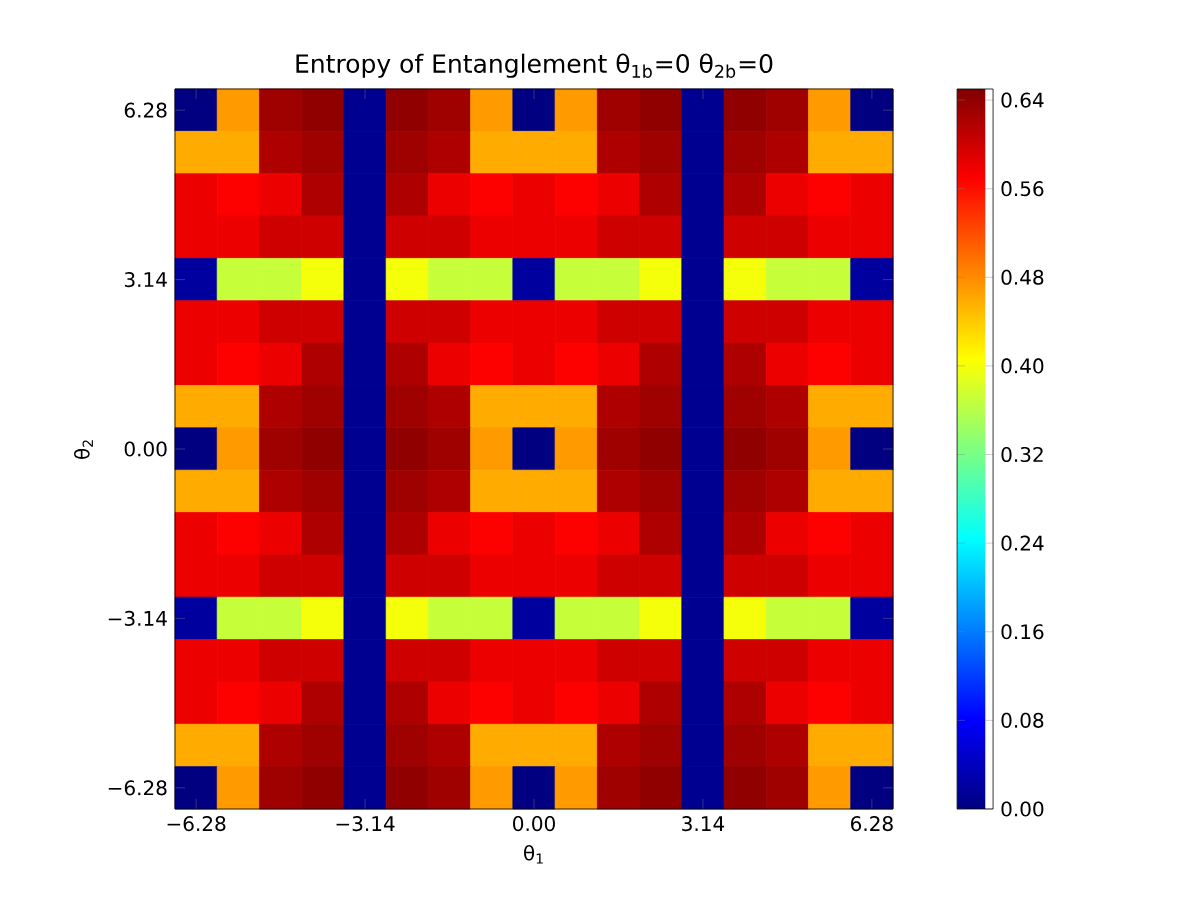 The image size is (1200, 900). Describe the element at coordinates (872, 824) in the screenshot. I see `x-tick-label: 6.28` at that location.